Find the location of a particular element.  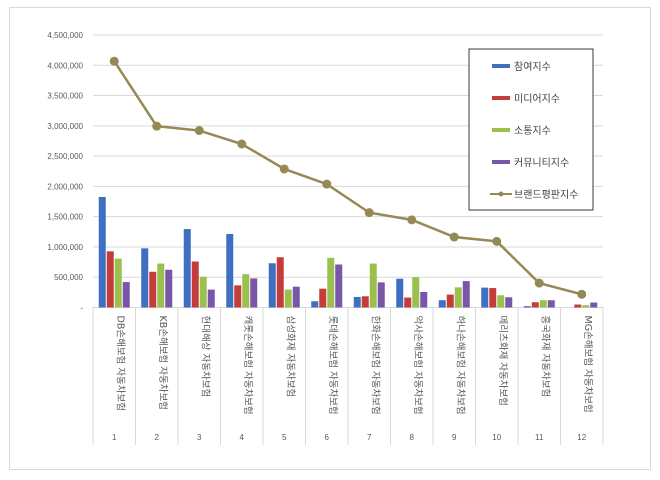

category-label: 삼성화재 자동차보험 is located at coordinates (290, 357).